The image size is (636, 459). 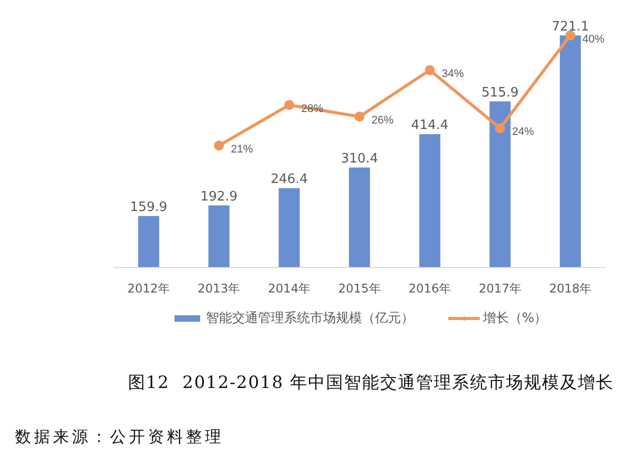 I want to click on data-label: 34%, so click(x=453, y=74).